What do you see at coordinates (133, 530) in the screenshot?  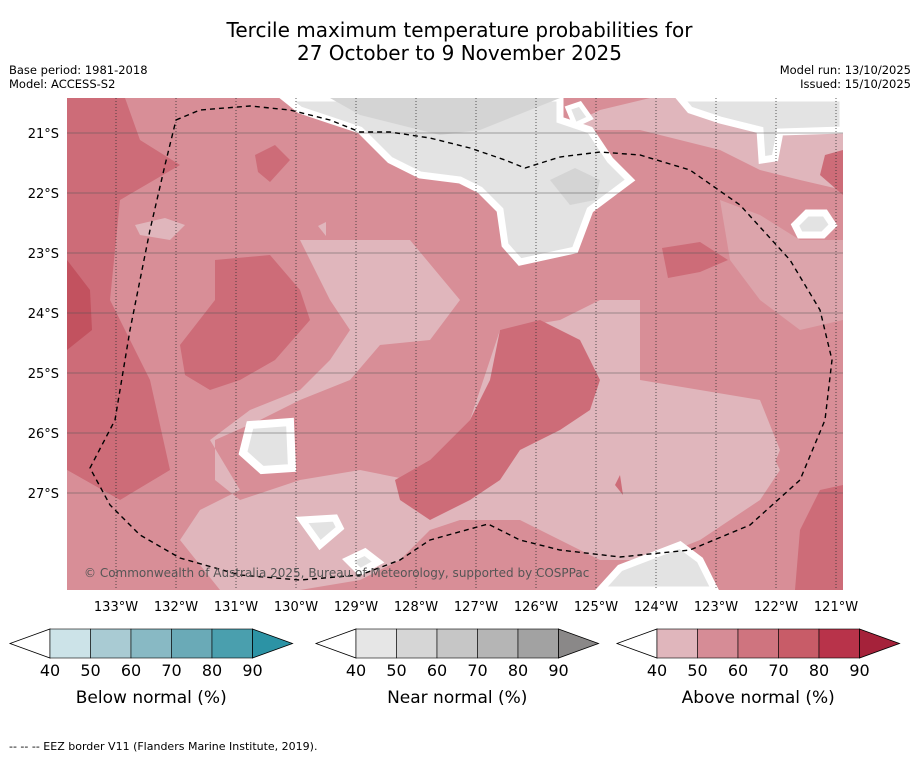 I see `above-50-region-sw` at bounding box center [133, 530].